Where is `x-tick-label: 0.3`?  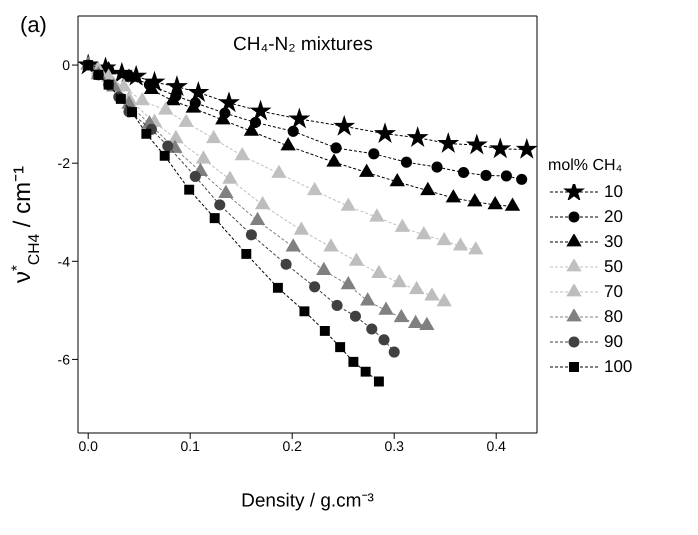
x-tick-label: 0.3 is located at coordinates (394, 446).